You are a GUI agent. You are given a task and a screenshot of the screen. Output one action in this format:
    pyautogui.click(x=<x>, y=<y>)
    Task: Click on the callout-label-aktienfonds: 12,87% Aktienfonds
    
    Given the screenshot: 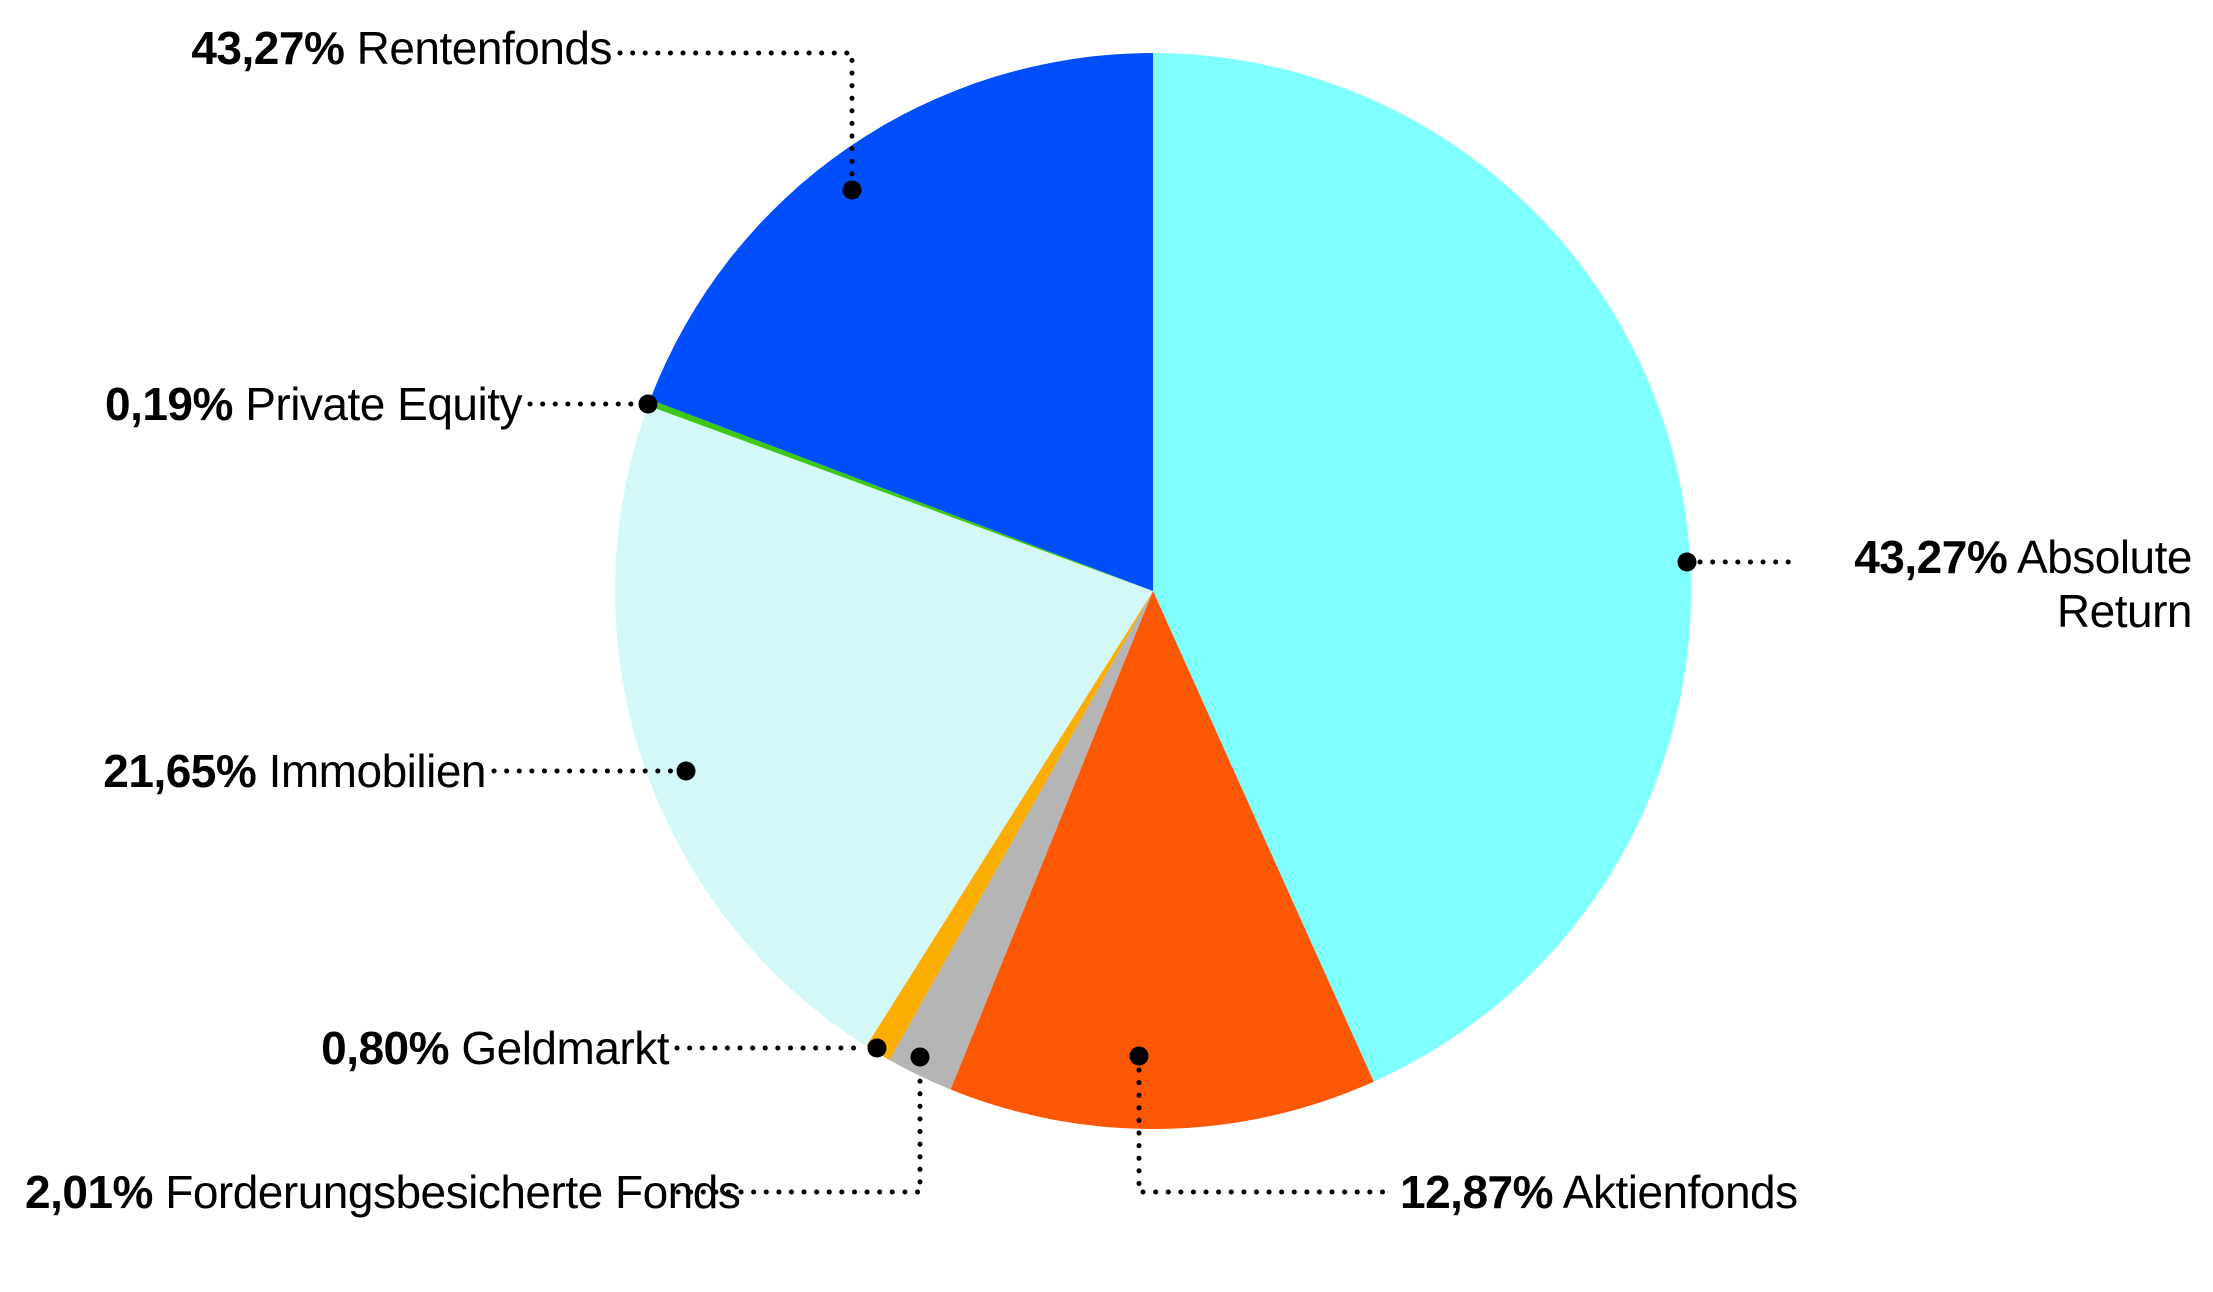 What is the action you would take?
    pyautogui.click(x=1599, y=1192)
    